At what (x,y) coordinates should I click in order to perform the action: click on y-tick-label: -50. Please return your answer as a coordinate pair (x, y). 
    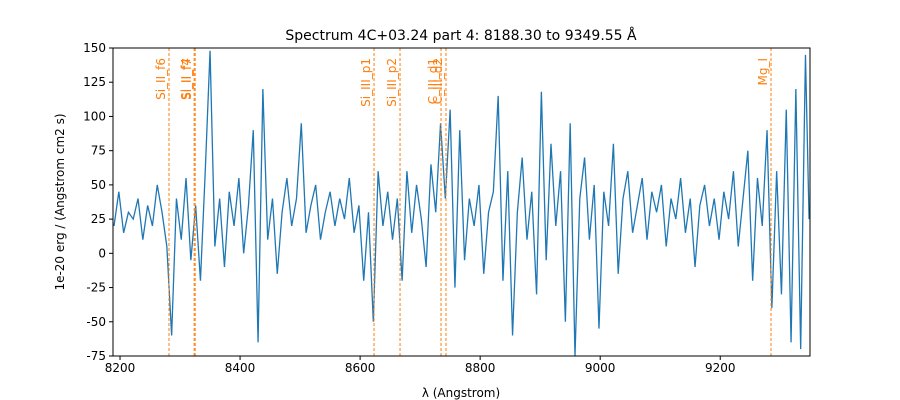
    Looking at the image, I should click on (96, 322).